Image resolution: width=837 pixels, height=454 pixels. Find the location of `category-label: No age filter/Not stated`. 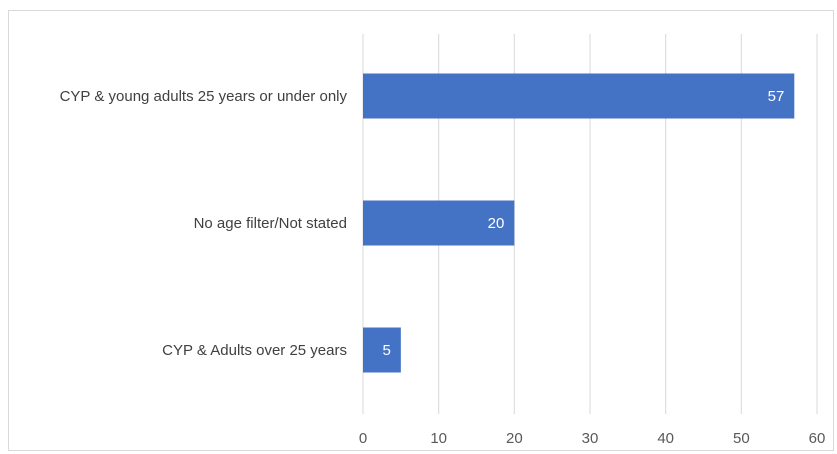

category-label: No age filter/Not stated is located at coordinates (270, 223).